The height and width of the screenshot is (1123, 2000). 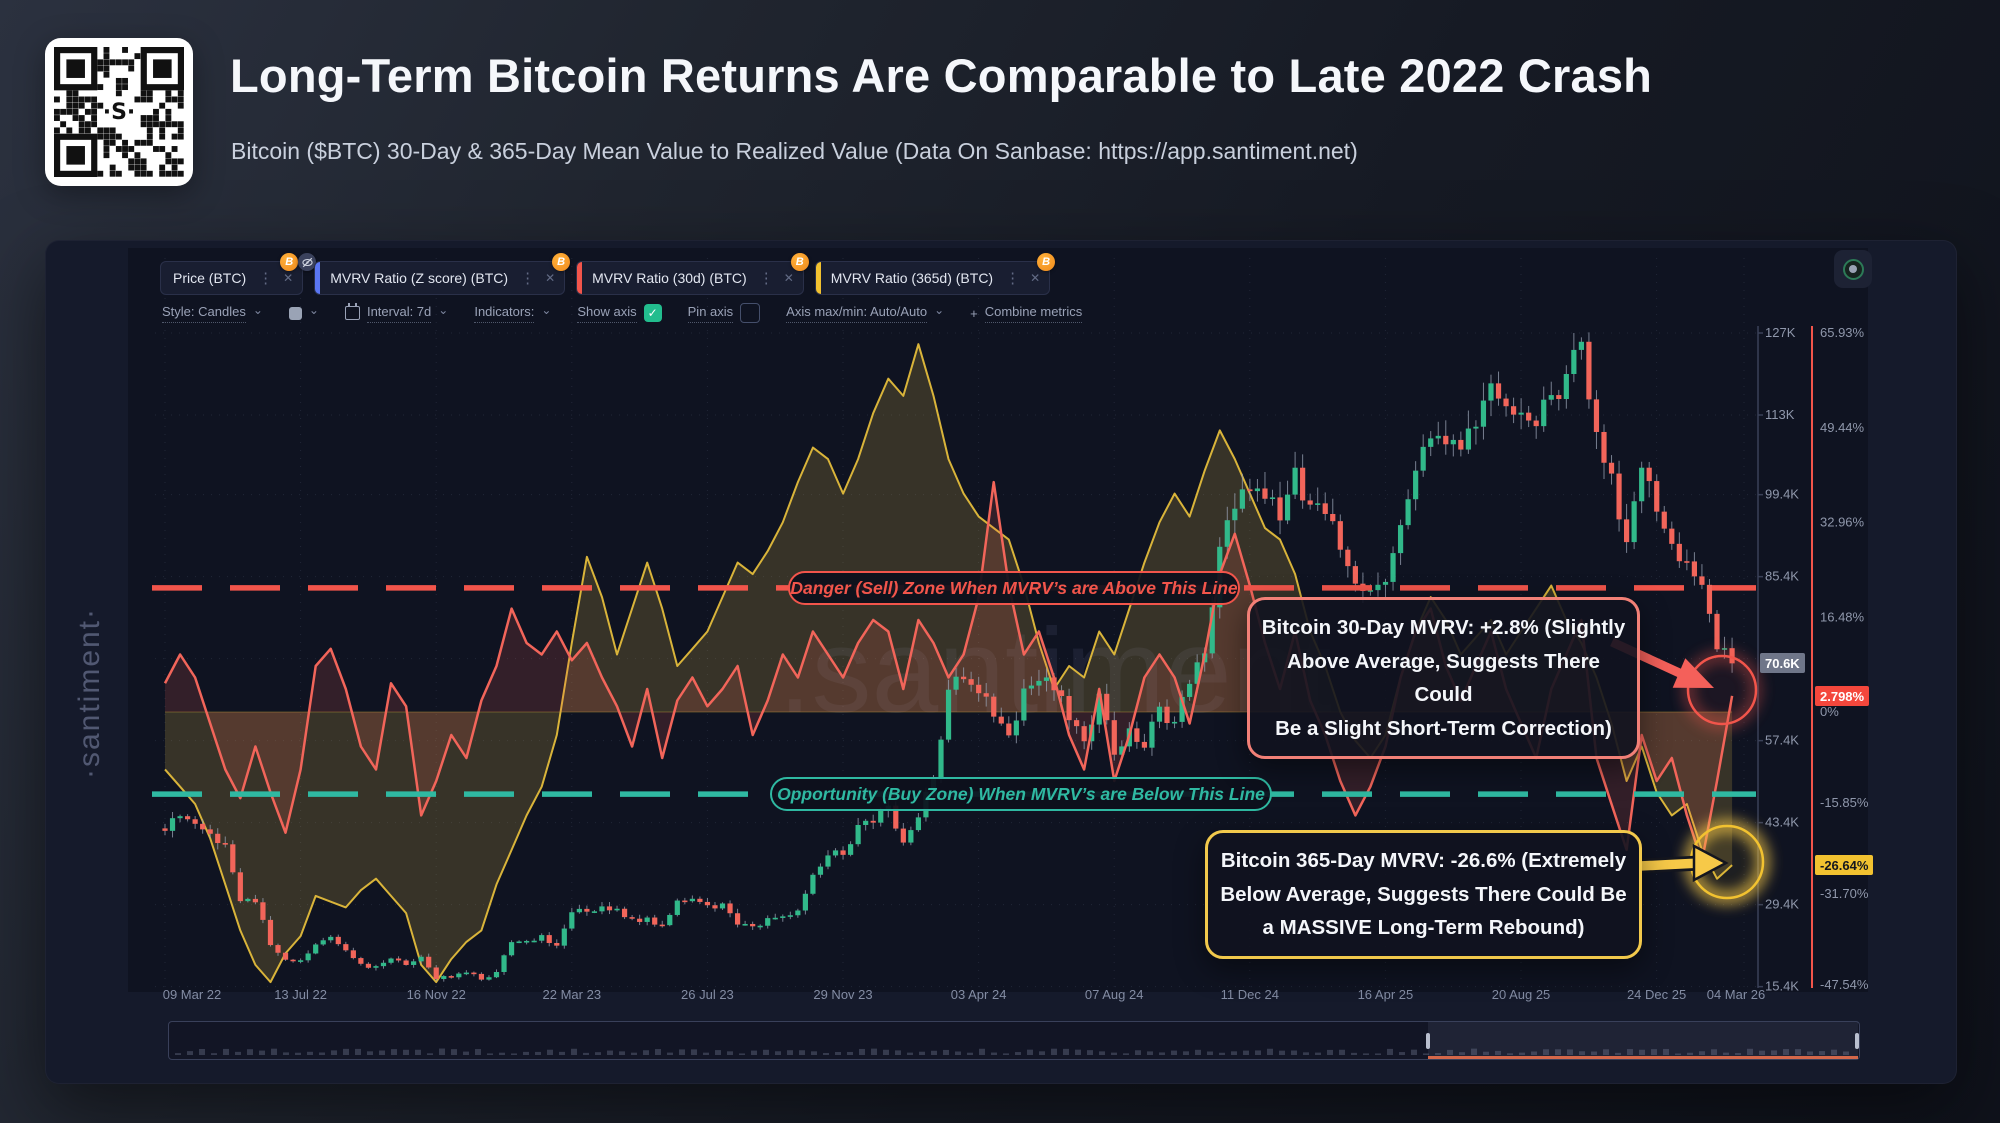 I want to click on show-axis-toggle: Show axis ✓, so click(x=619, y=313).